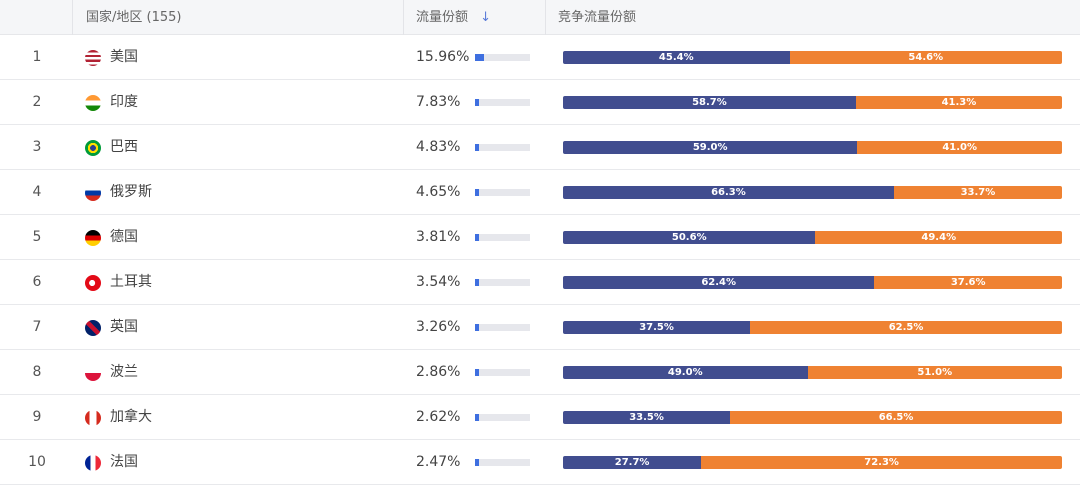 This screenshot has width=1080, height=485. I want to click on competitive-share-bar: 45.4% 54.6%, so click(812, 57).